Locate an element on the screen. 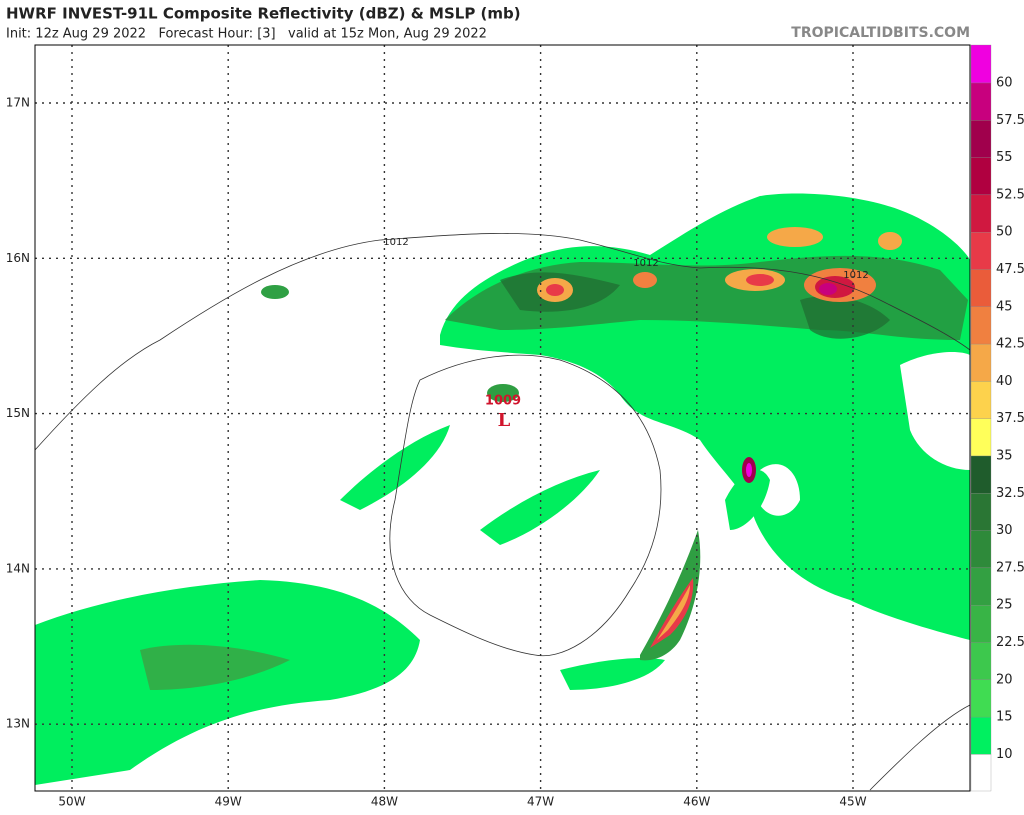 Image resolution: width=1024 pixels, height=815 pixels. lon-label: 48W is located at coordinates (384, 802).